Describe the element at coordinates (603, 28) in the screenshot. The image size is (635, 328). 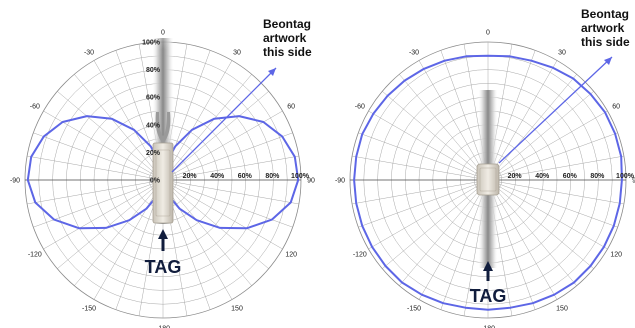
I see `annotation-line-2-right: artwork` at that location.